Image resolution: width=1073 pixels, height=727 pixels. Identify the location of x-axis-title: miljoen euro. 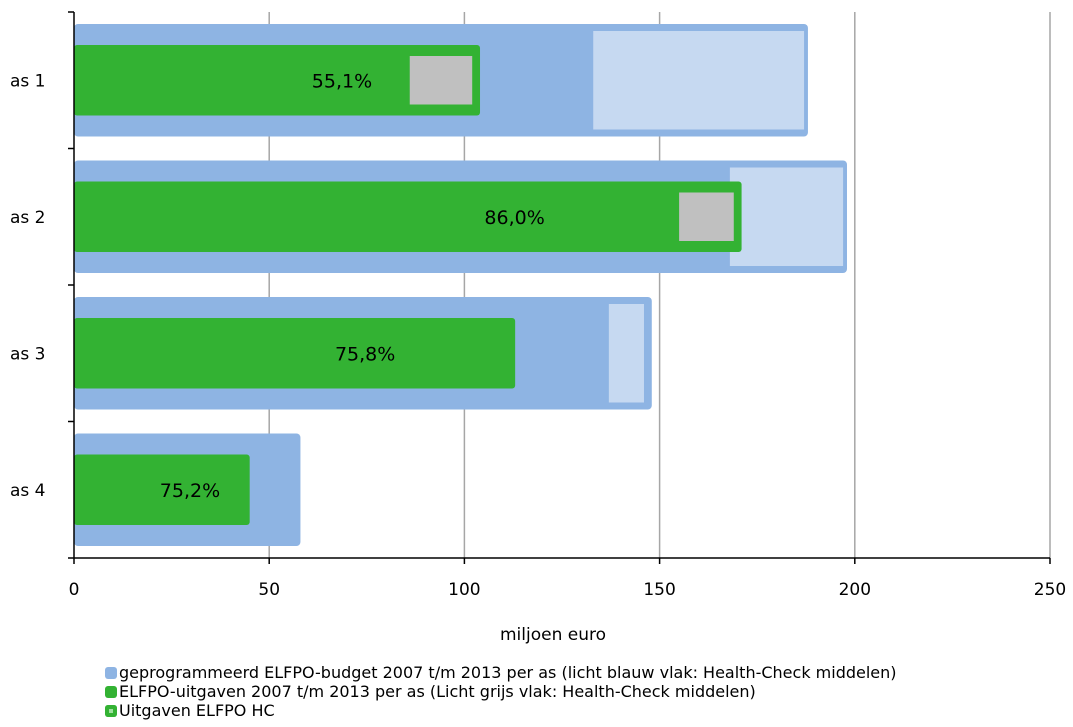
(553, 635).